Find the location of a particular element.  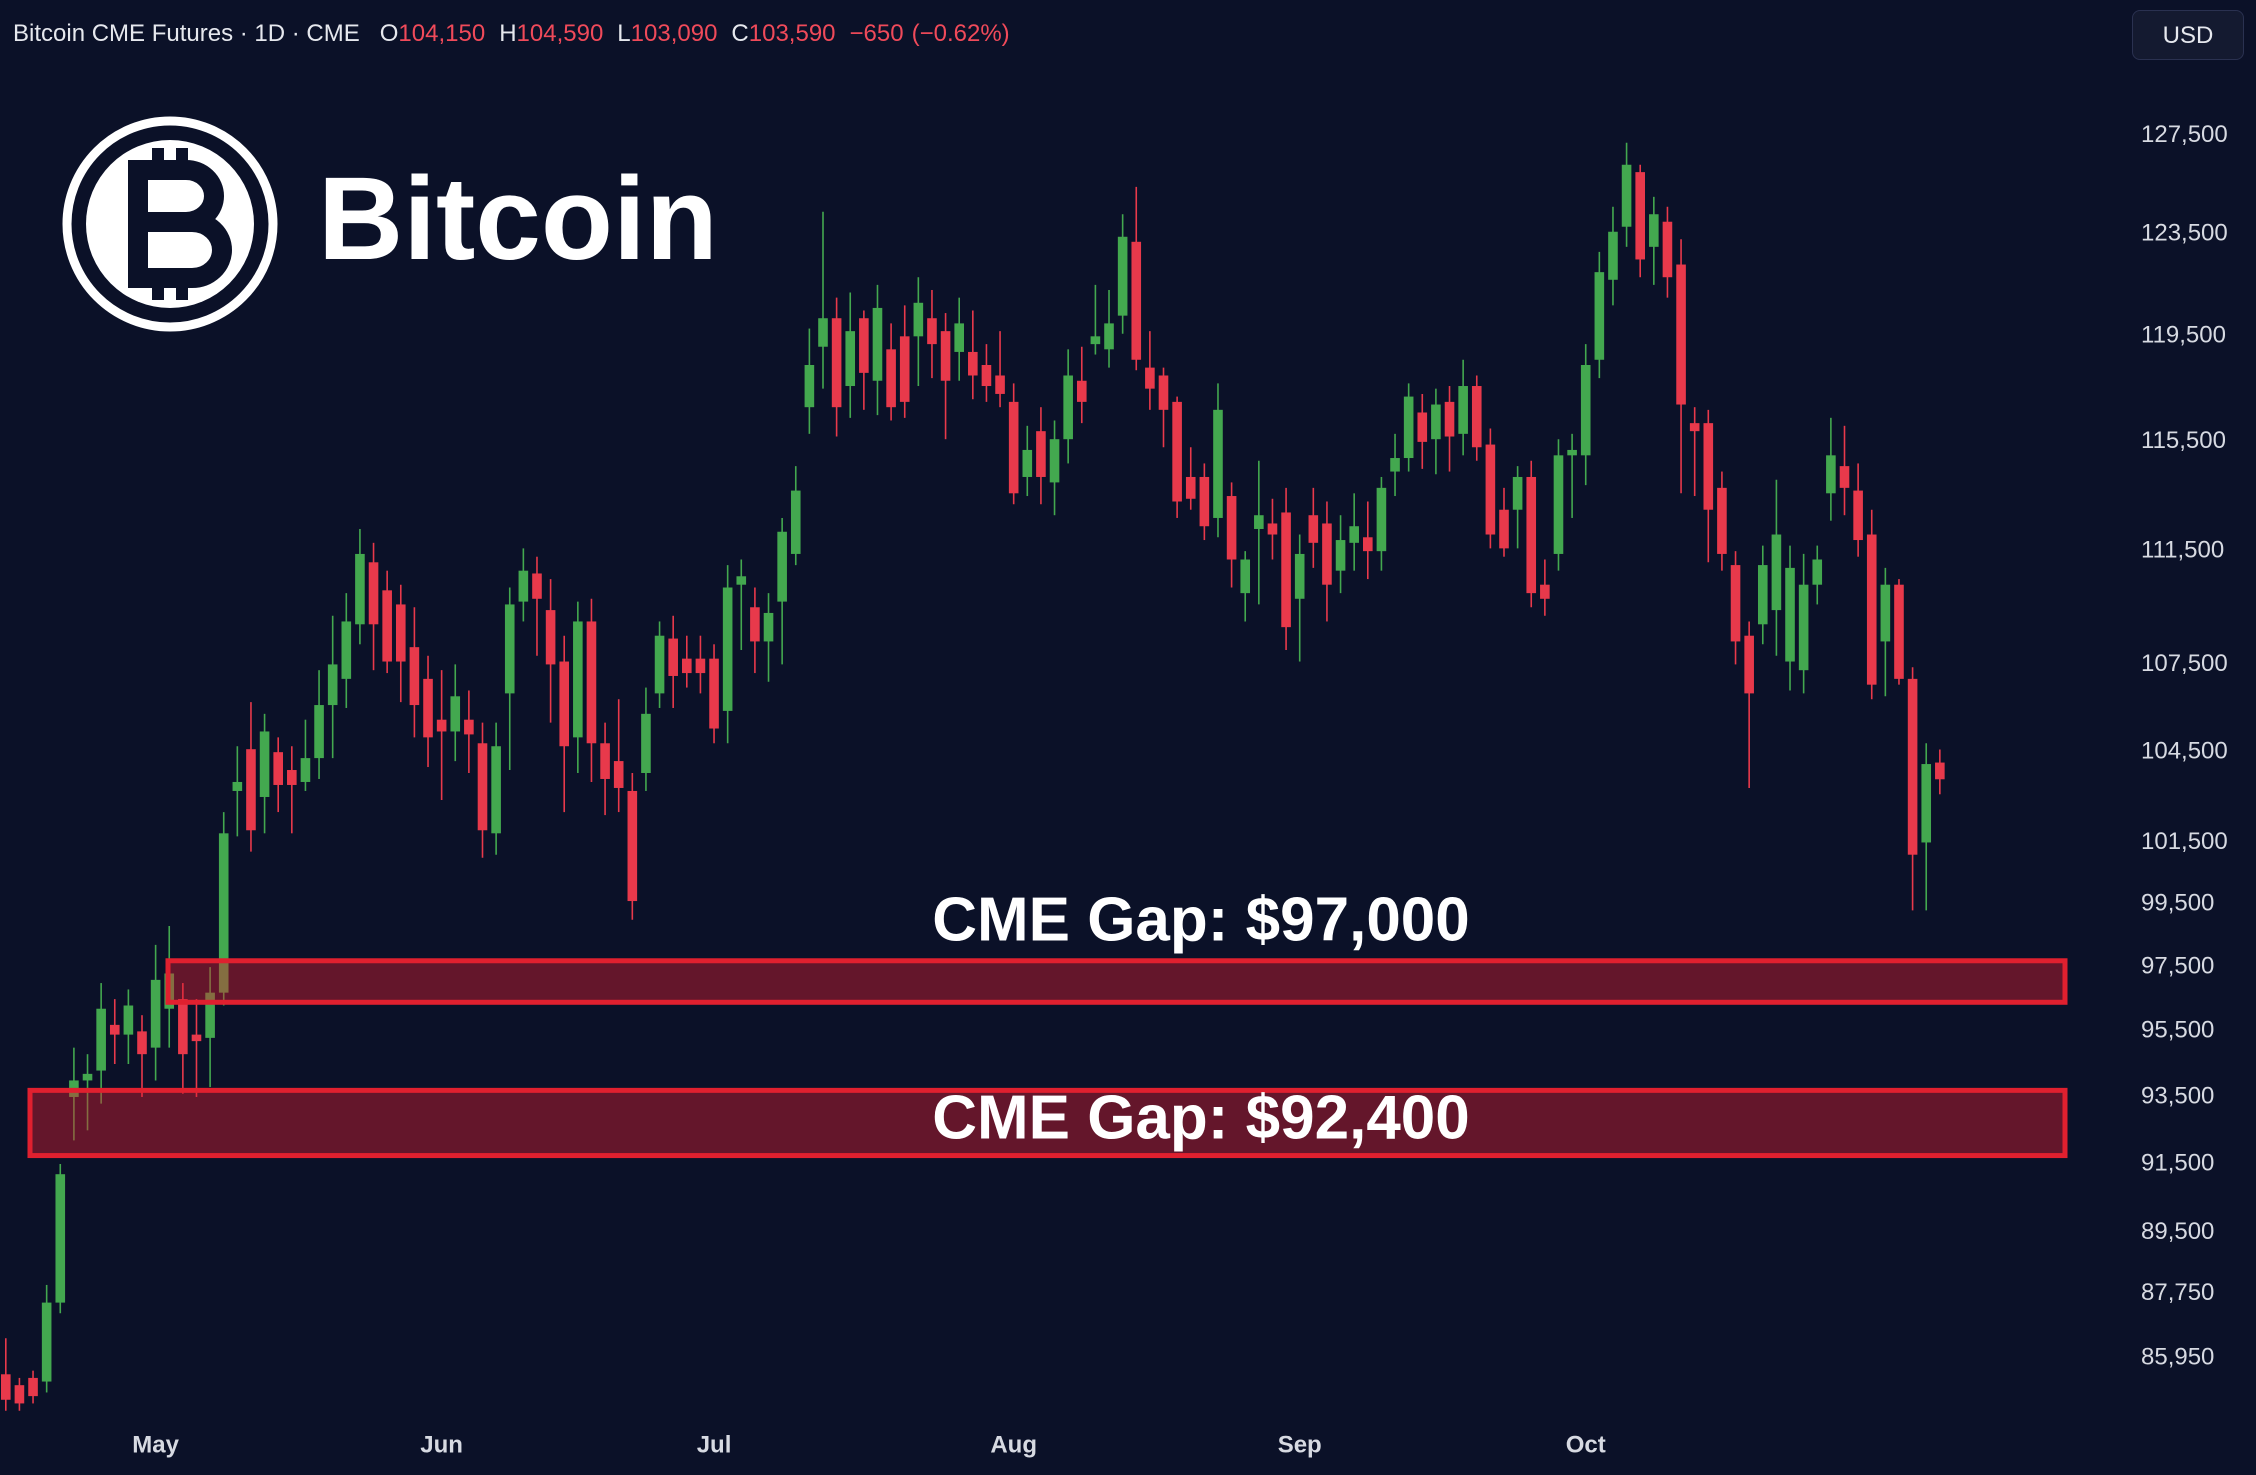

y-tick-label: 111,500 is located at coordinates (2182, 549).